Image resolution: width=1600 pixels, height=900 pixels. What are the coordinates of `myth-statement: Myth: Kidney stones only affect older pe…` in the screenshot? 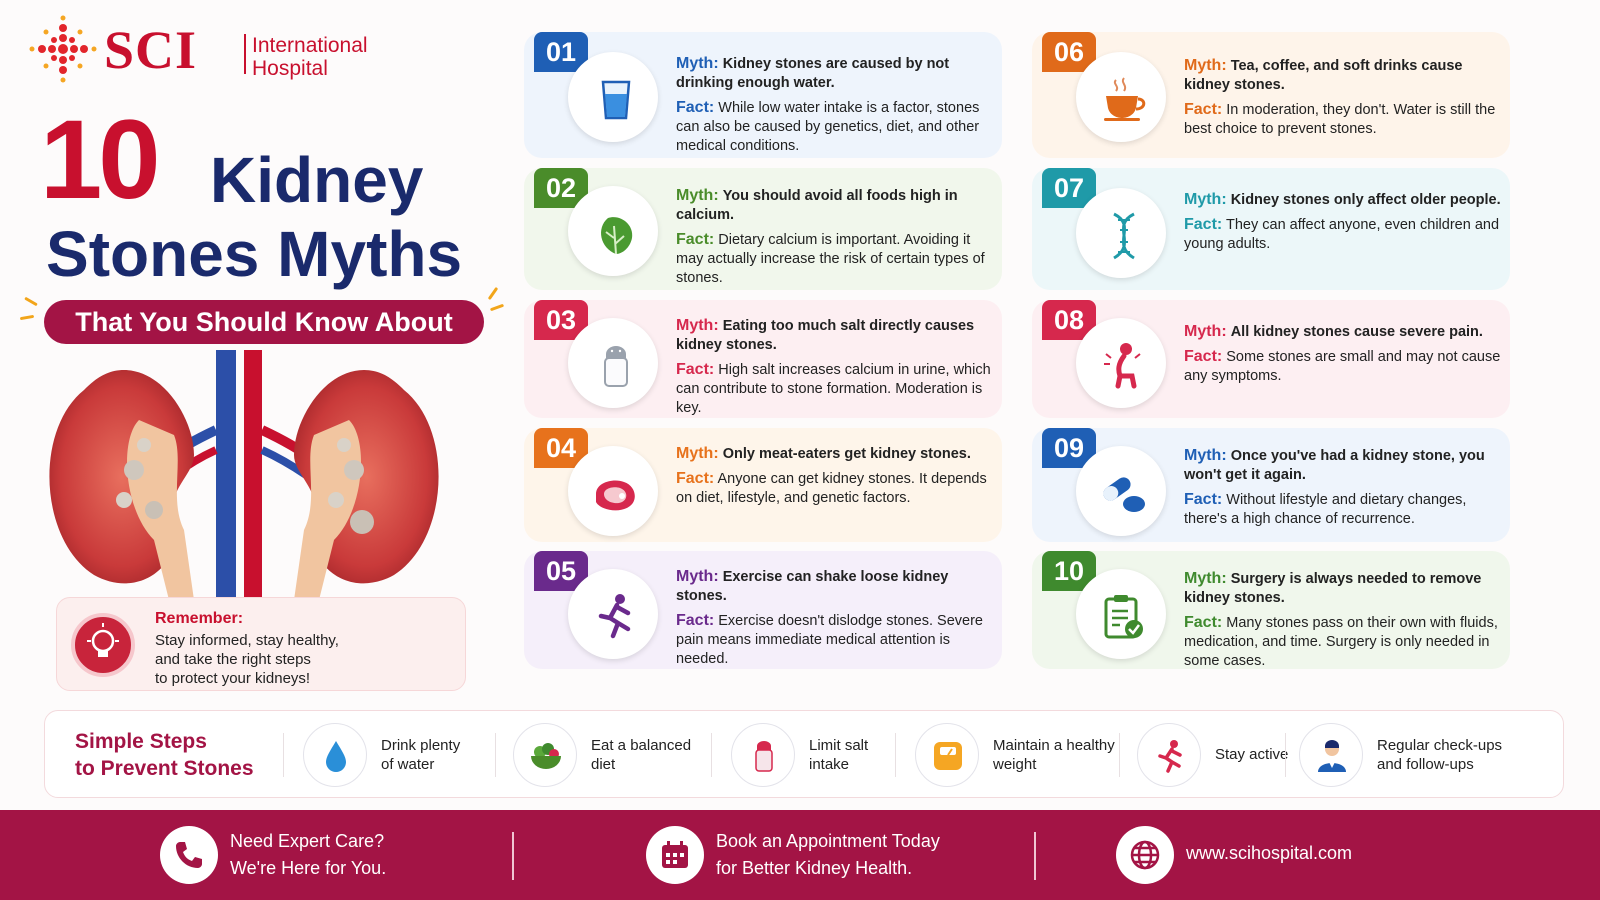 It's located at (1343, 200).